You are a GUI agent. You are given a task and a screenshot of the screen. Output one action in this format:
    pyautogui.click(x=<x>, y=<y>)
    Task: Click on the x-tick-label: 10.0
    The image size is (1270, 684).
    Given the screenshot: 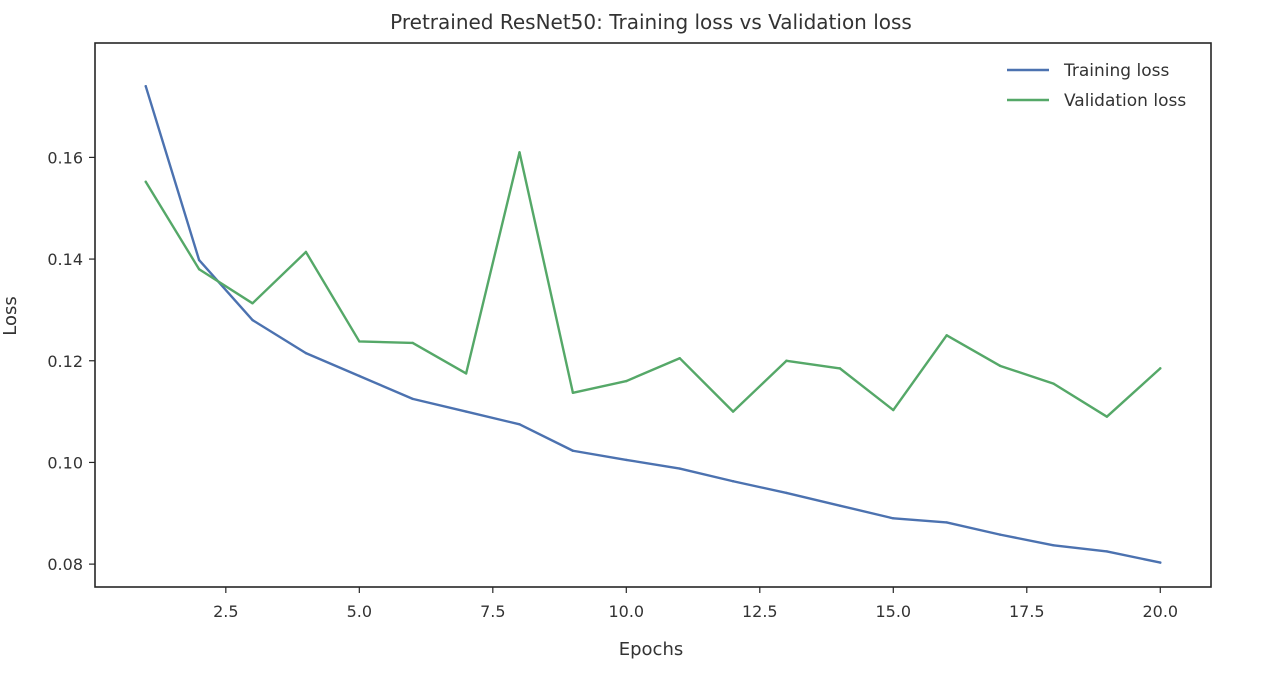 What is the action you would take?
    pyautogui.click(x=626, y=611)
    